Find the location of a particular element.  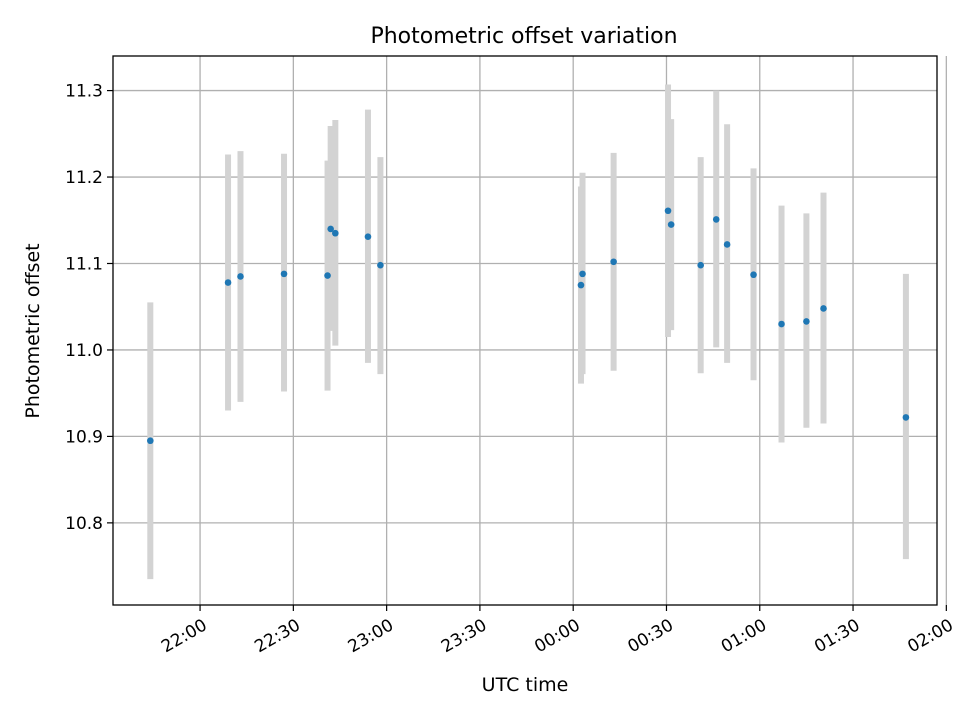

x-tick-label: 00:00 is located at coordinates (557, 636).